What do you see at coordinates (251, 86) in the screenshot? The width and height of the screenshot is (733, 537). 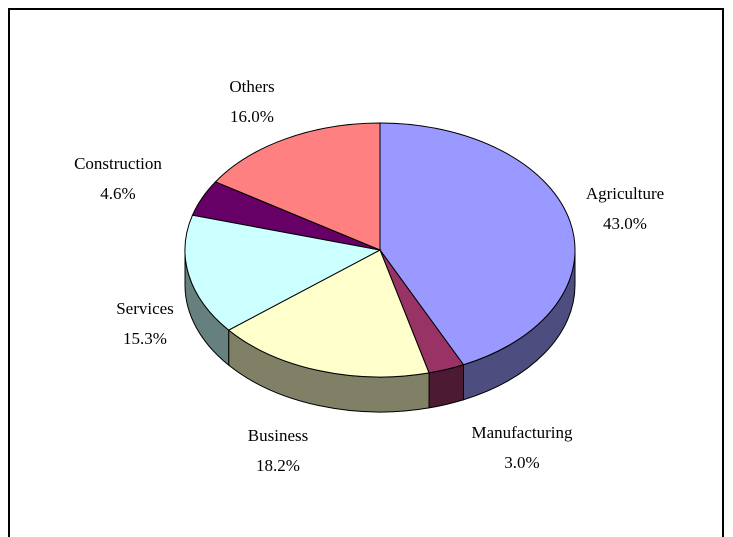 I see `slice-label: Others` at bounding box center [251, 86].